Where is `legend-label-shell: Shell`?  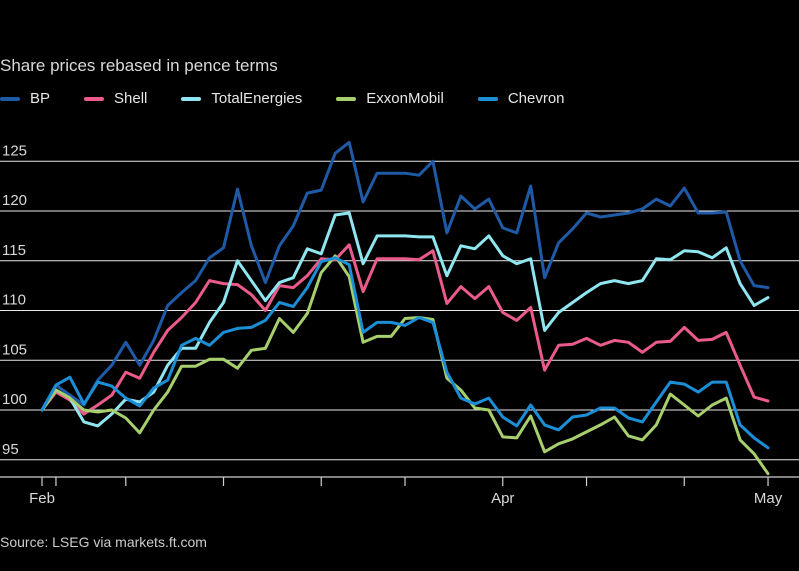 legend-label-shell: Shell is located at coordinates (131, 98).